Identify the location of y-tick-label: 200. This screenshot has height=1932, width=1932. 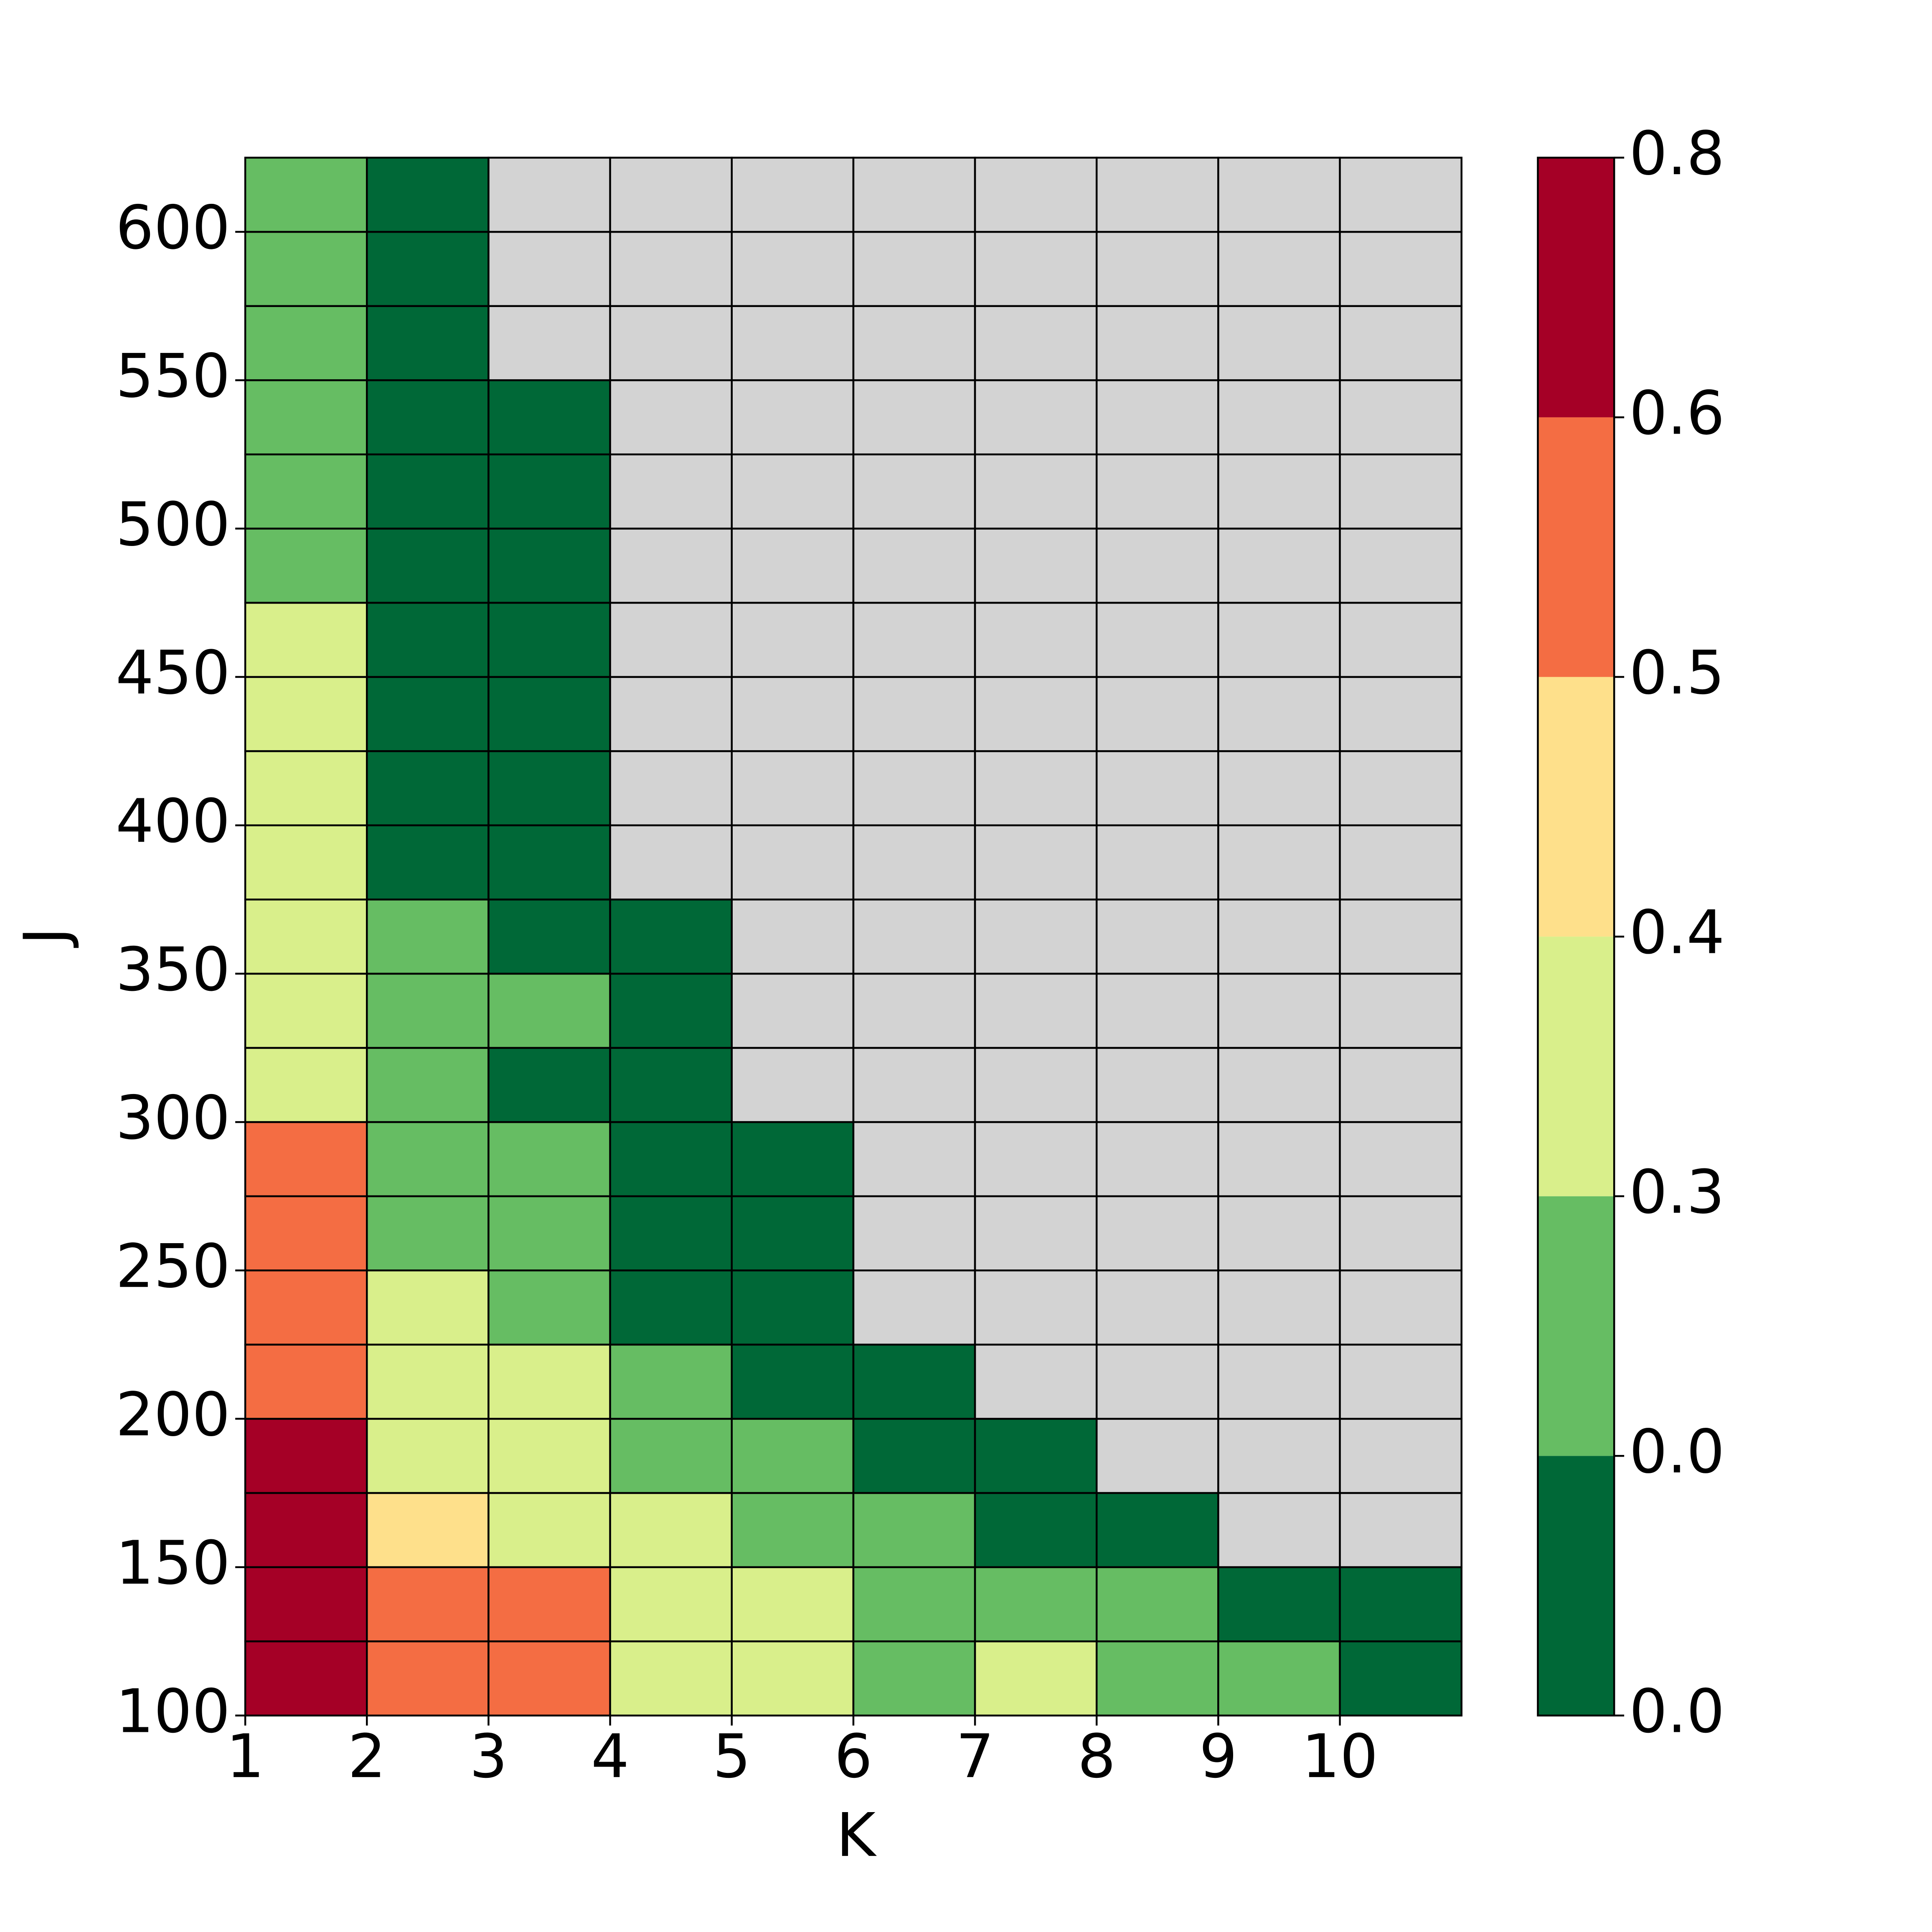
(173, 1415).